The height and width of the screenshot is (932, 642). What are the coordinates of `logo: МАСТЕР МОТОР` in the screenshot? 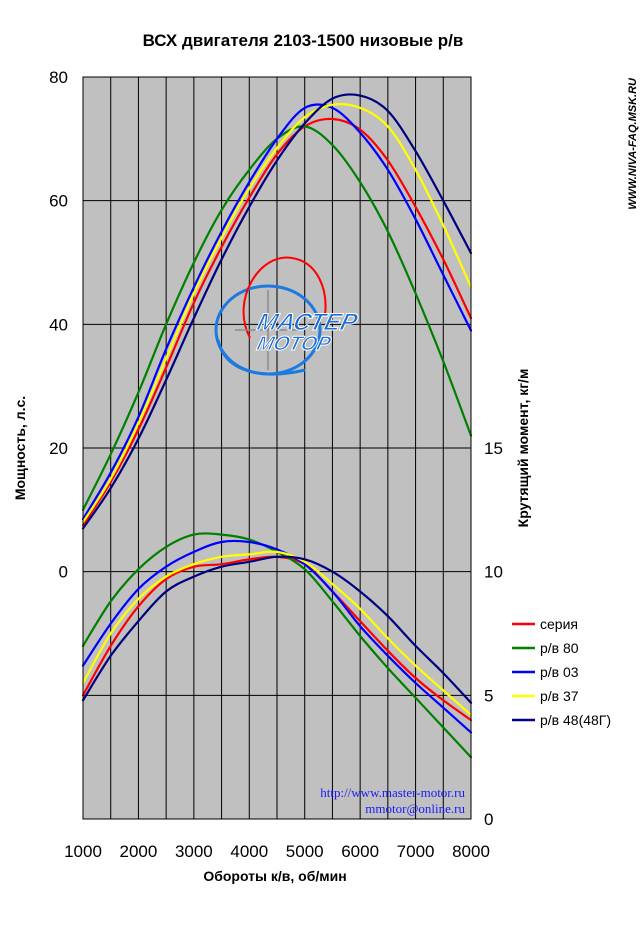 It's located at (287, 316).